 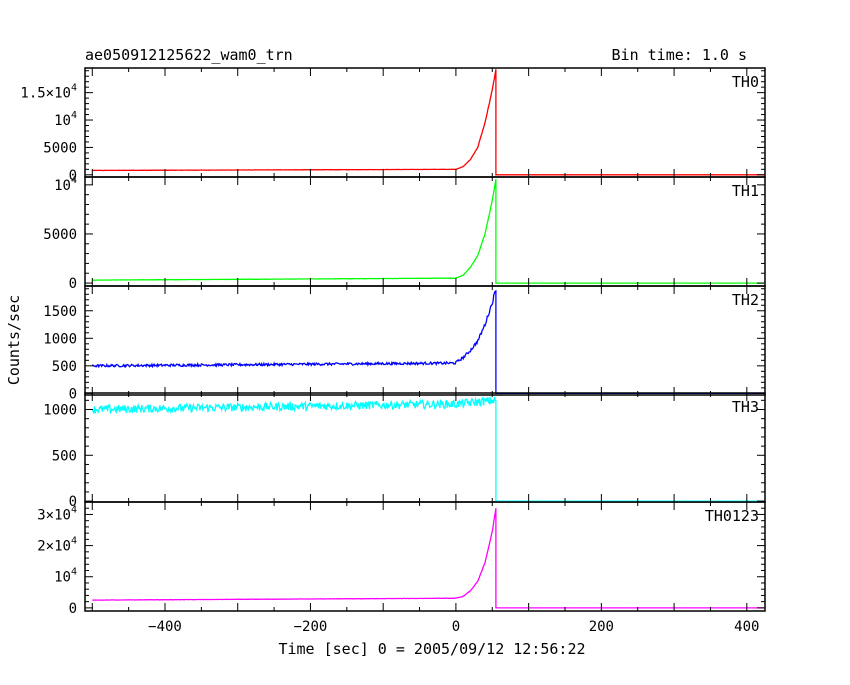 What do you see at coordinates (57, 545) in the screenshot?
I see `y-tick-label: 2×10⁴` at bounding box center [57, 545].